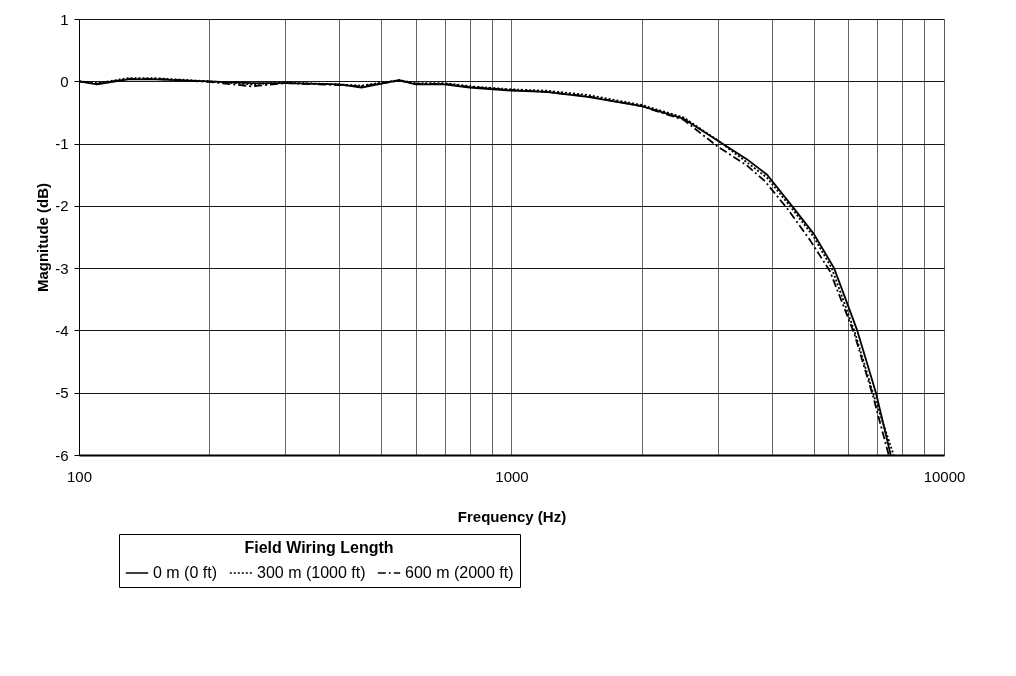 This screenshot has width=1016, height=676. Describe the element at coordinates (62, 393) in the screenshot. I see `y-tick-label: -5` at that location.